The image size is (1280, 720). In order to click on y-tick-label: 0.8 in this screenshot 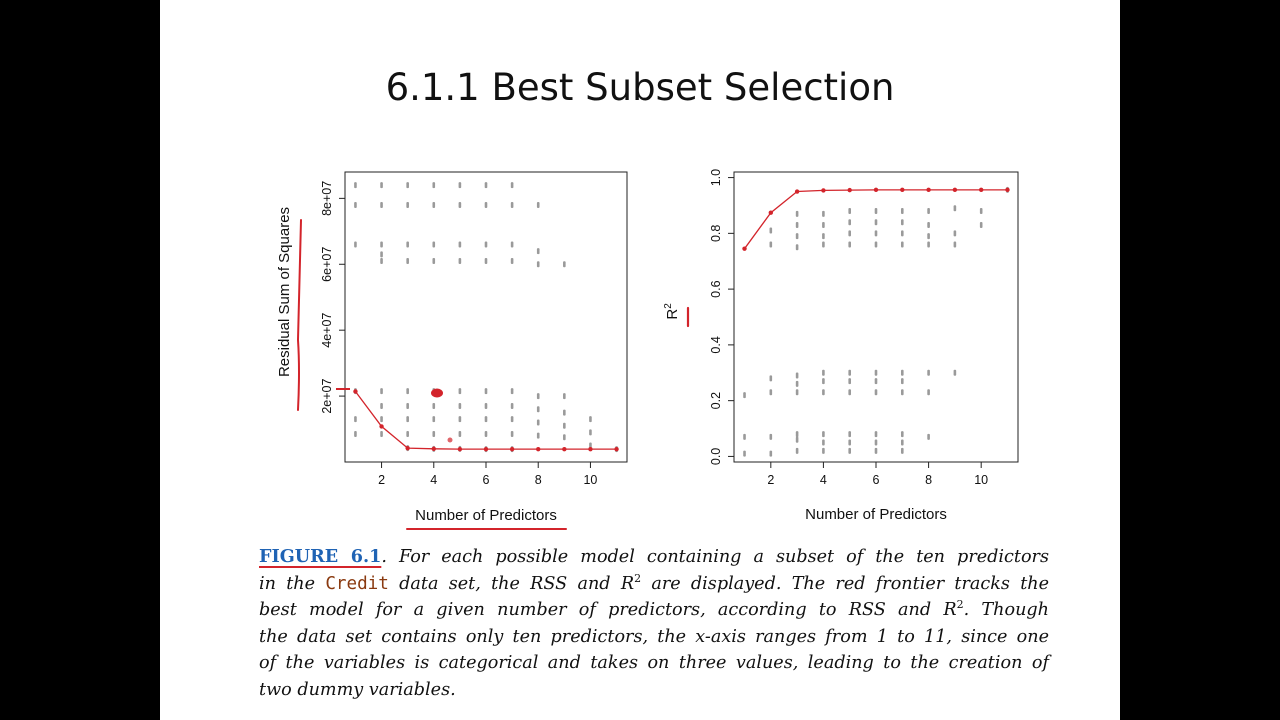, I will do `click(716, 233)`.